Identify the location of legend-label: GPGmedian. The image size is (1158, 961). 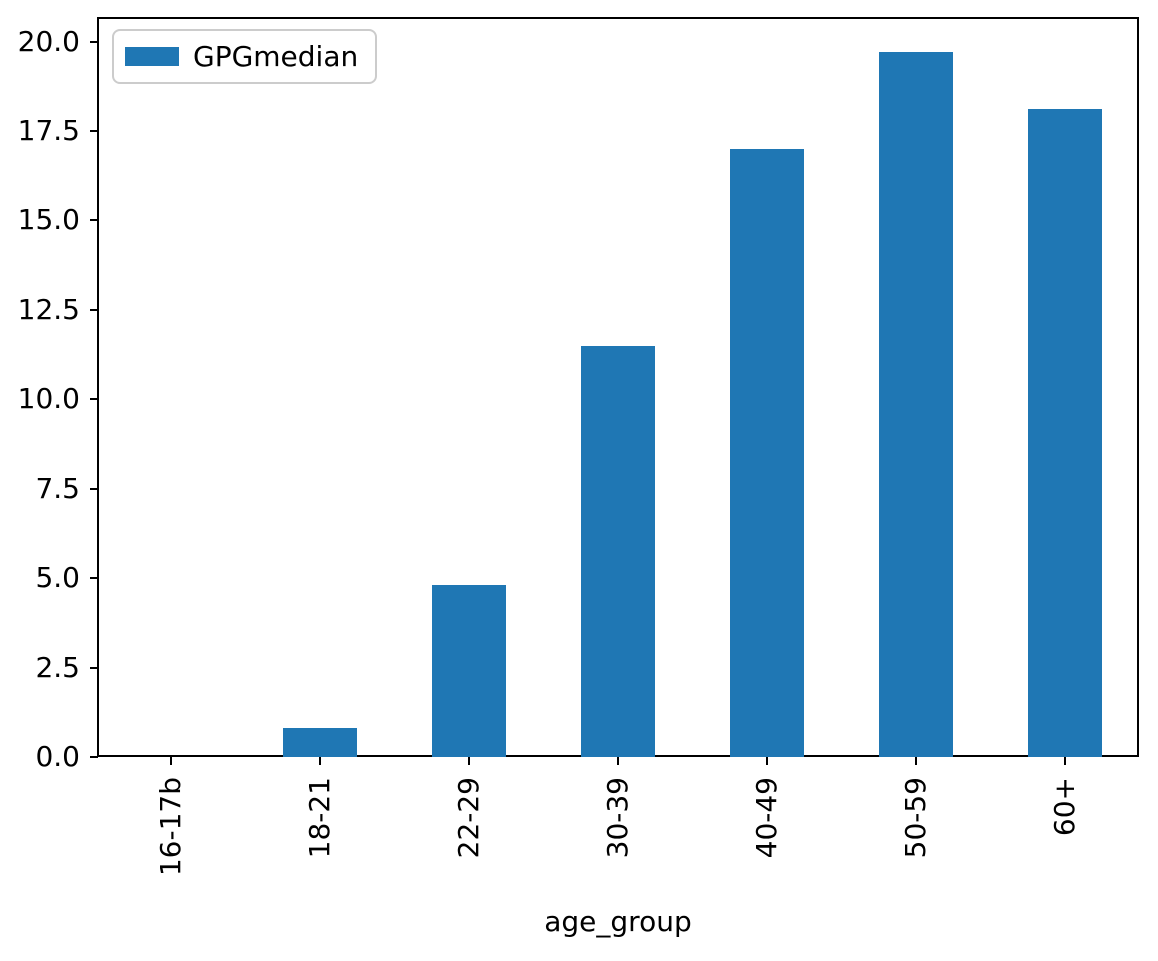
(276, 56).